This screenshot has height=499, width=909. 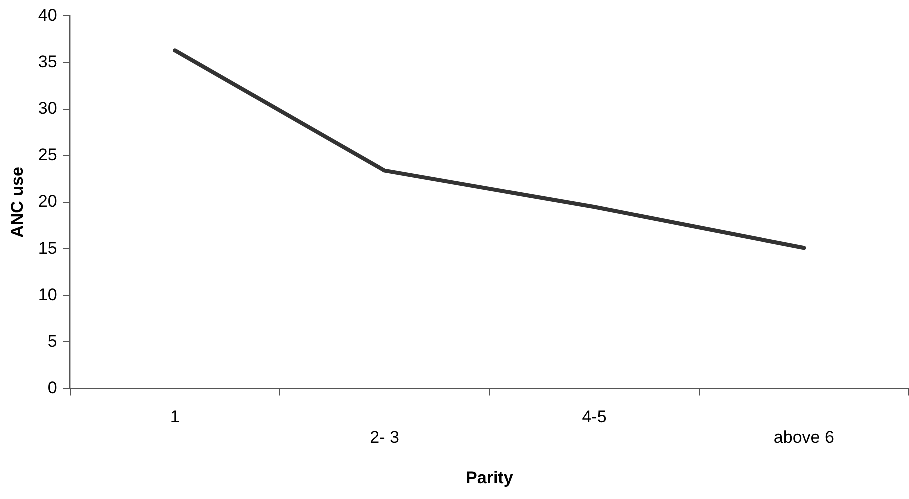 I want to click on y-axis-title: ANC use, so click(x=17, y=202).